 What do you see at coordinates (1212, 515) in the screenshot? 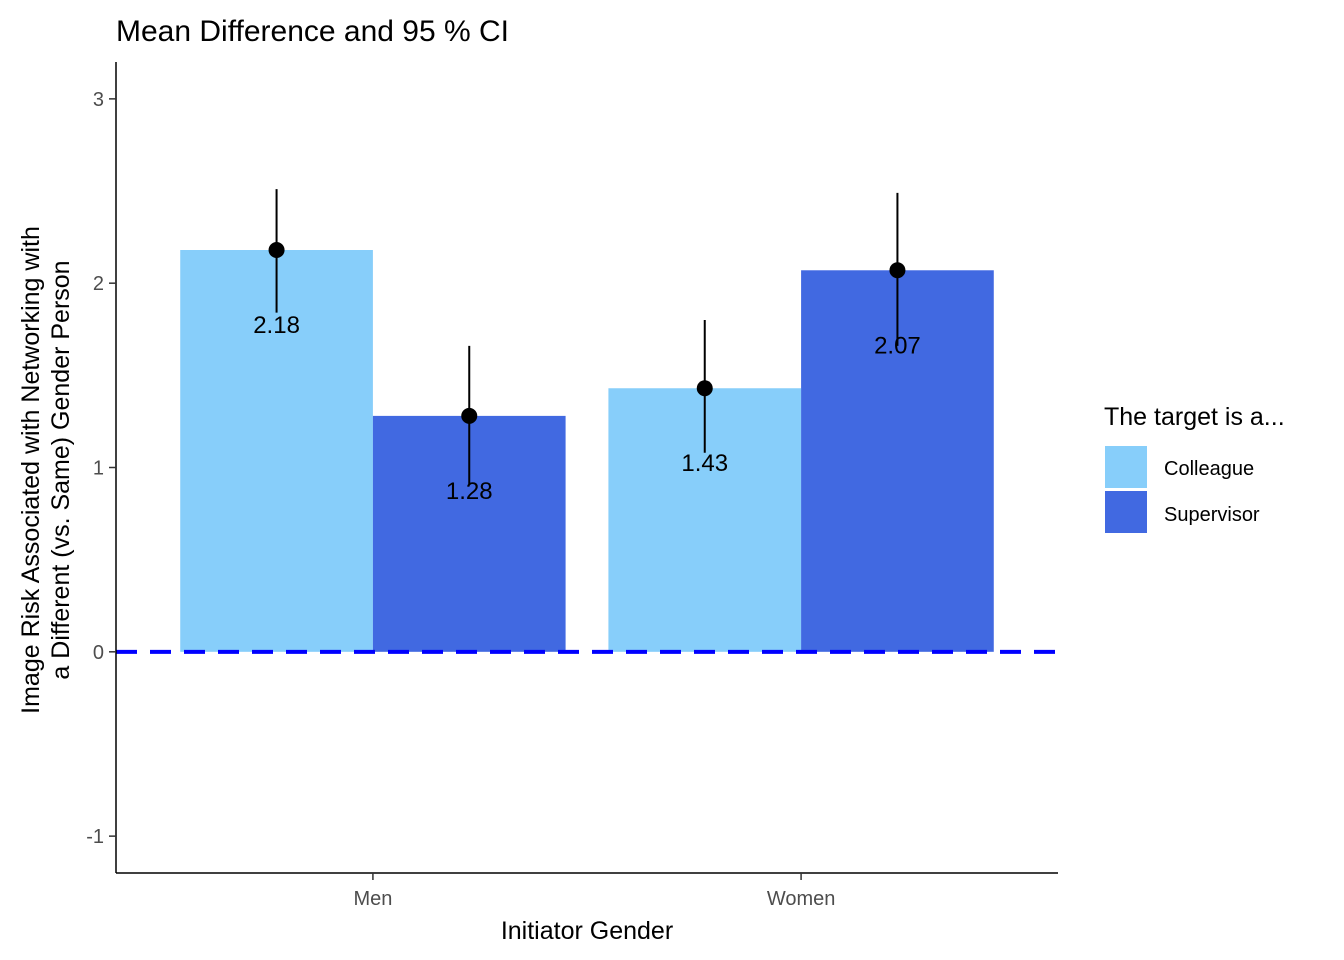
I see `legend-label-supervisor: Supervisor` at bounding box center [1212, 515].